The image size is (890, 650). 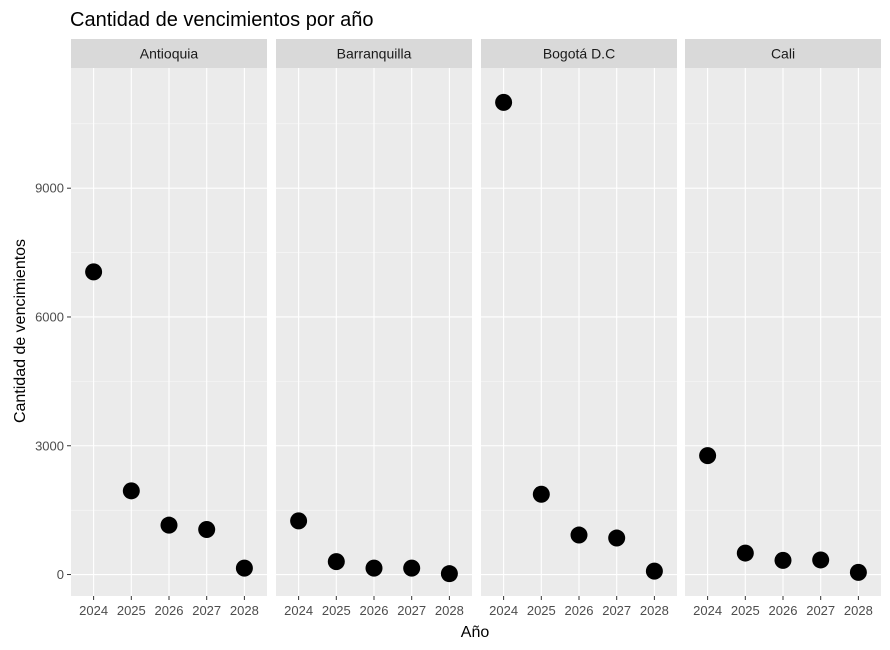 I want to click on facet-strip-label: Bogotá D.C, so click(x=579, y=54).